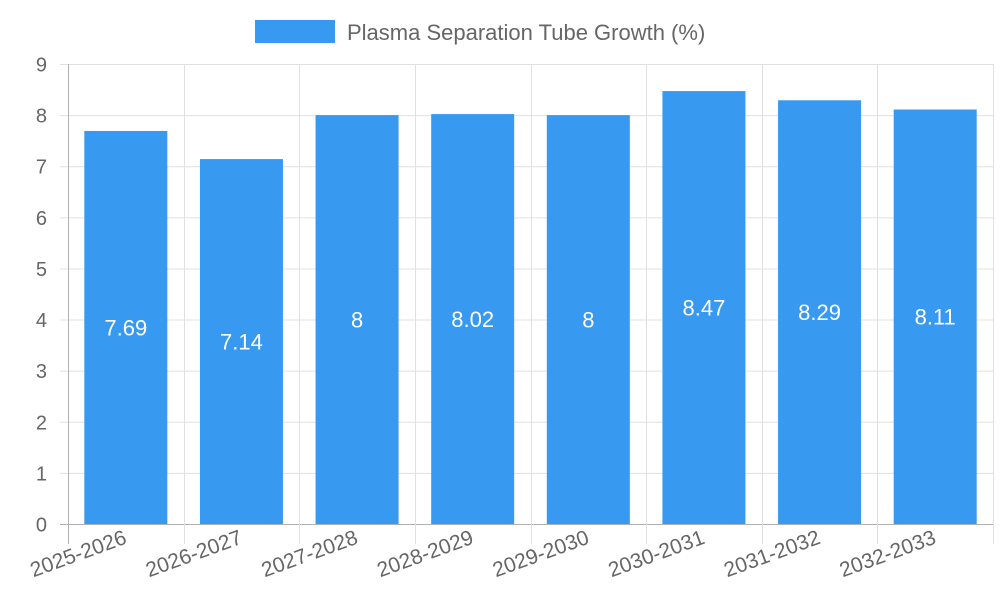  What do you see at coordinates (41, 423) in the screenshot?
I see `y-tick-label: 2` at bounding box center [41, 423].